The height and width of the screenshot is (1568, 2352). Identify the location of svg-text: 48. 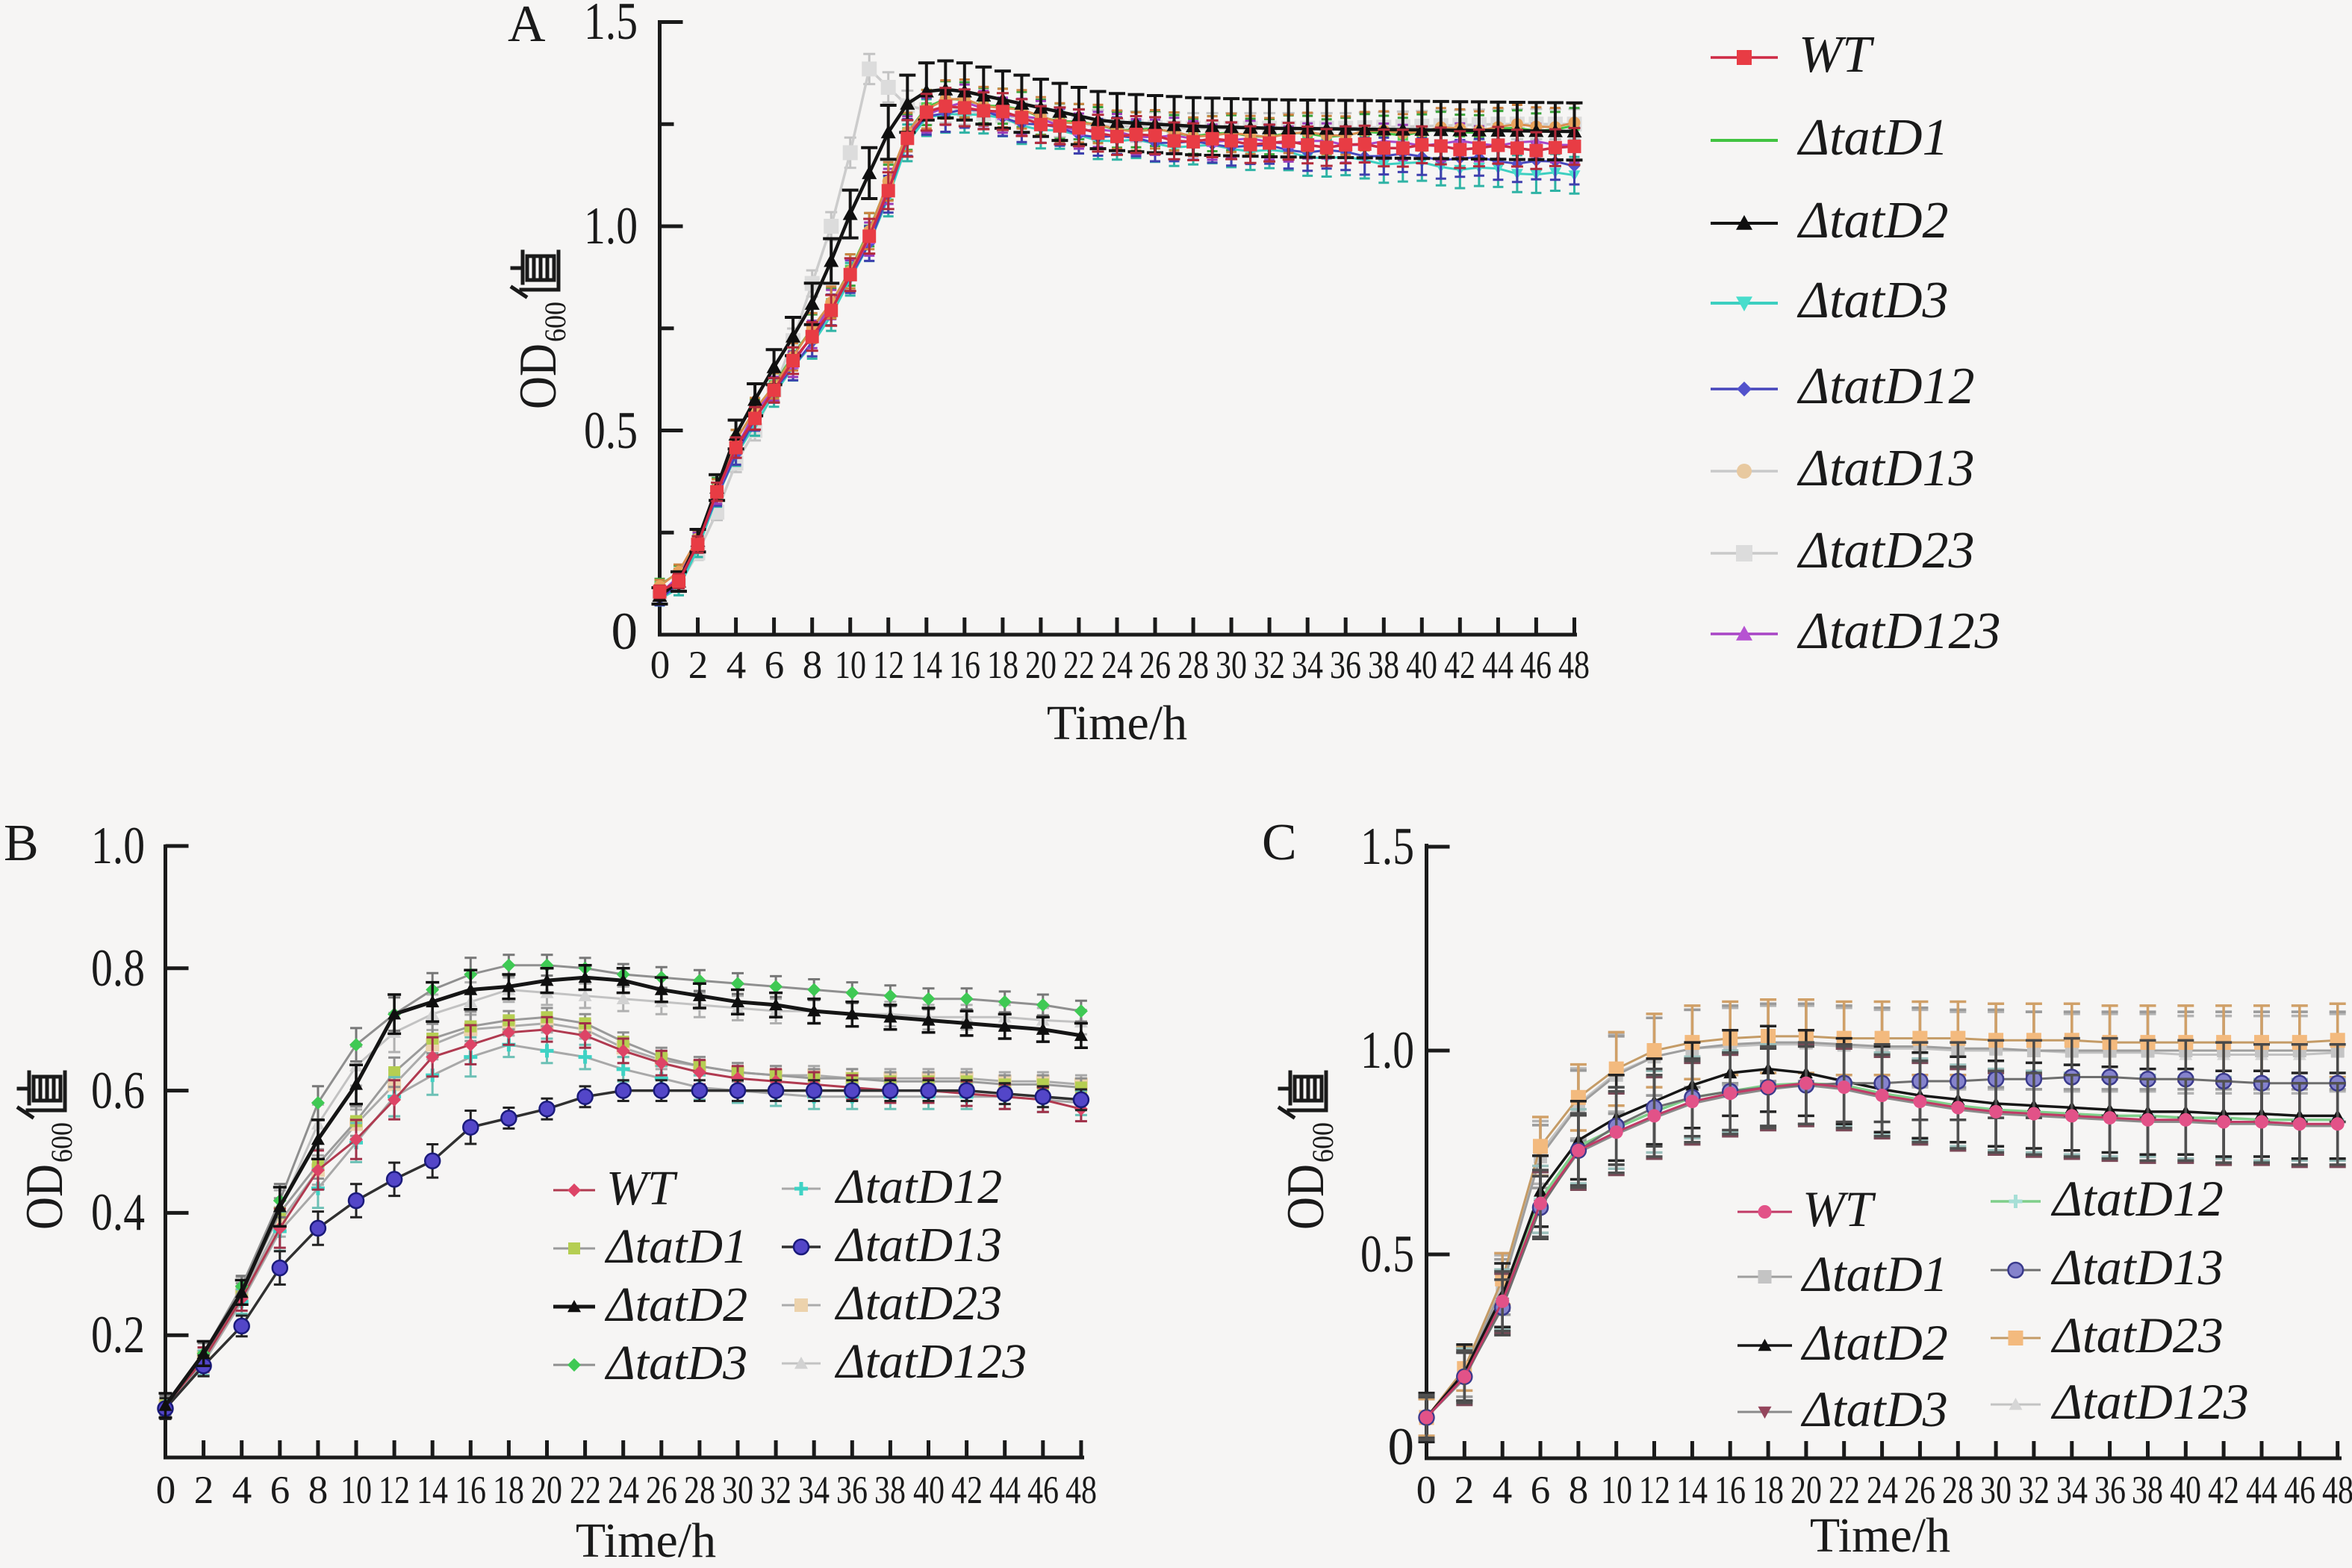
(2337, 1490).